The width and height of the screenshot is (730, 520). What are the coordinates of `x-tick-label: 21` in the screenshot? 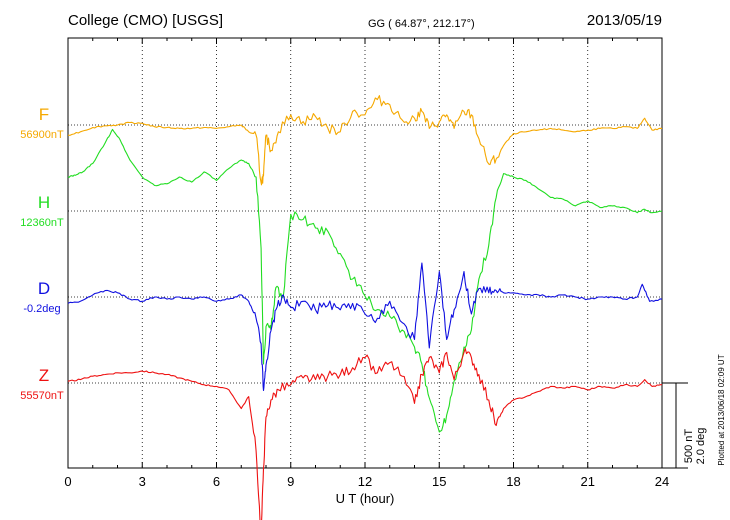 It's located at (588, 481).